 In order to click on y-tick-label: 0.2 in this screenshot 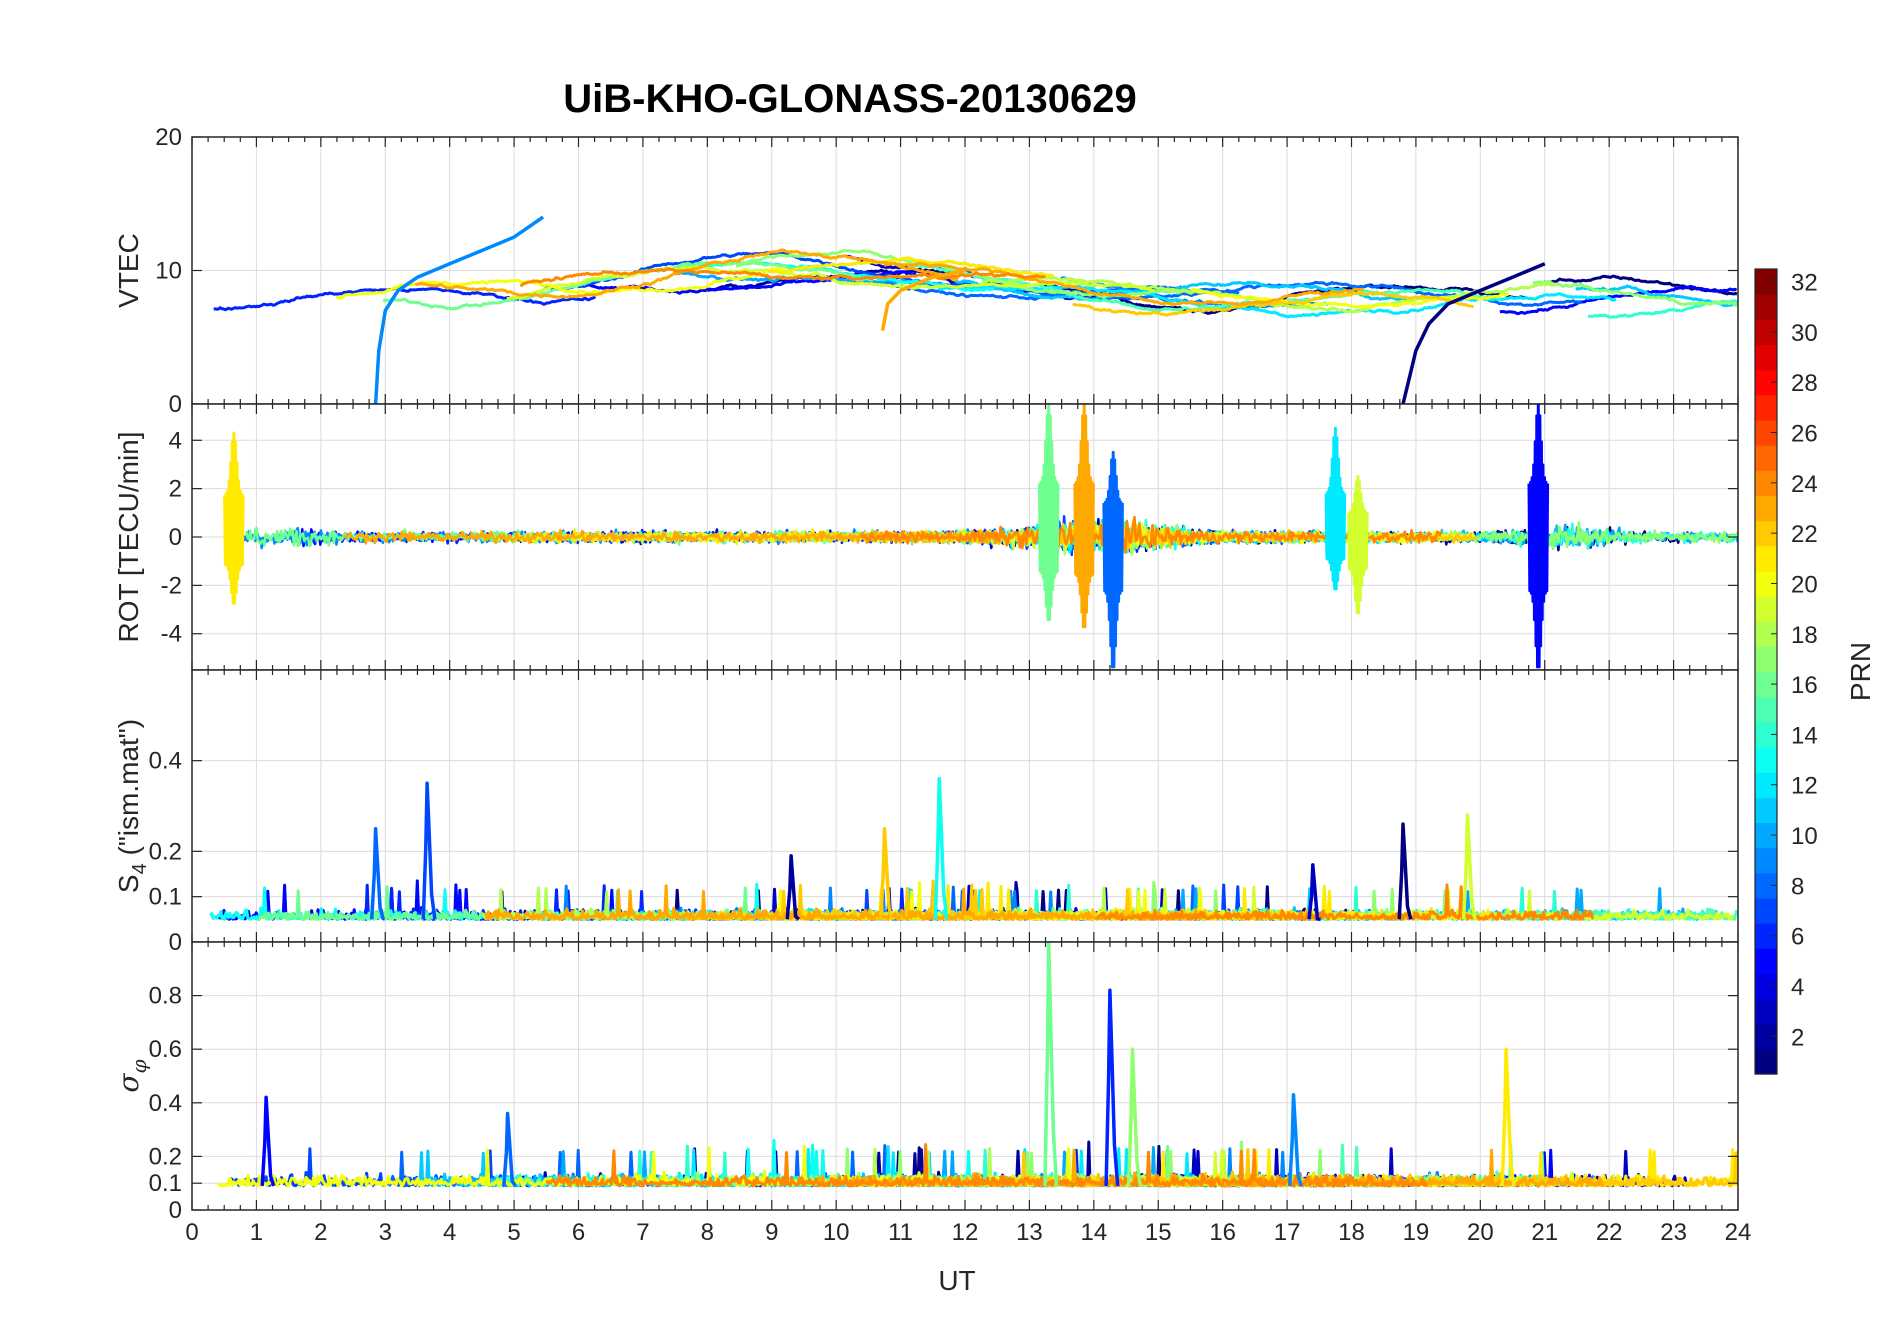, I will do `click(165, 851)`.